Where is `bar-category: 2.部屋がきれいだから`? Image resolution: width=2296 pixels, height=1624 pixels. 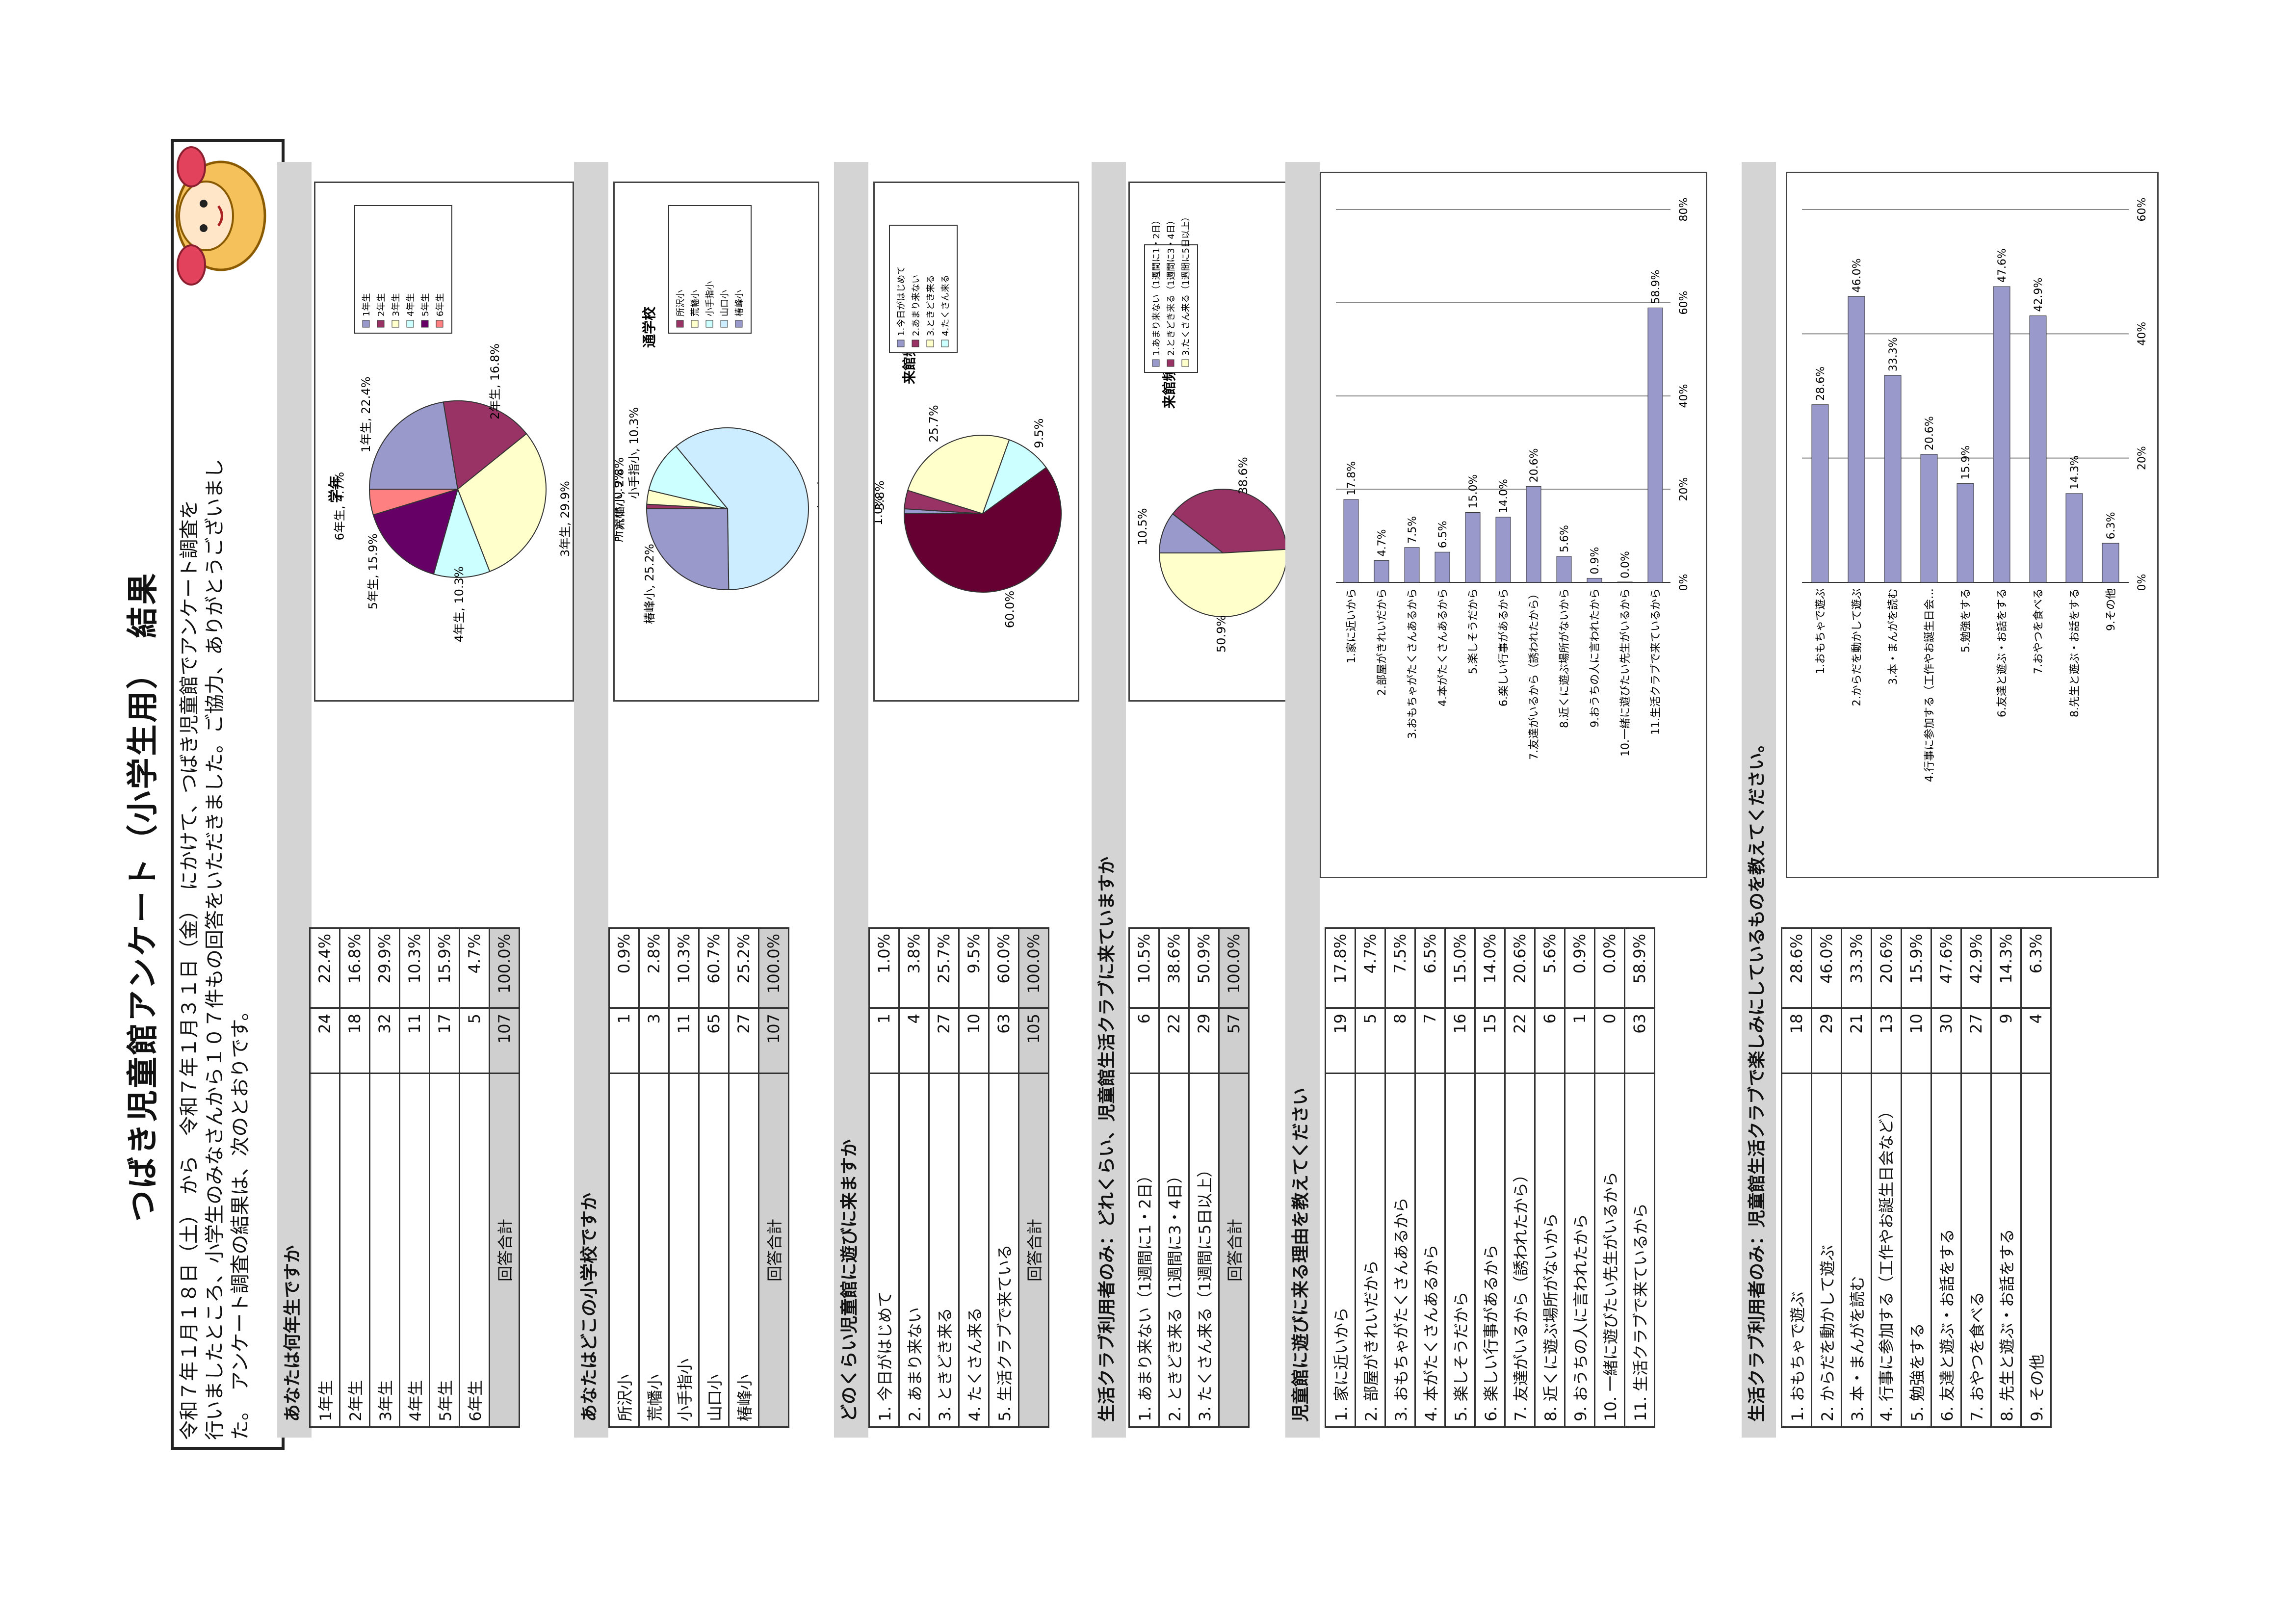 bar-category: 2.部屋がきれいだから is located at coordinates (1382, 642).